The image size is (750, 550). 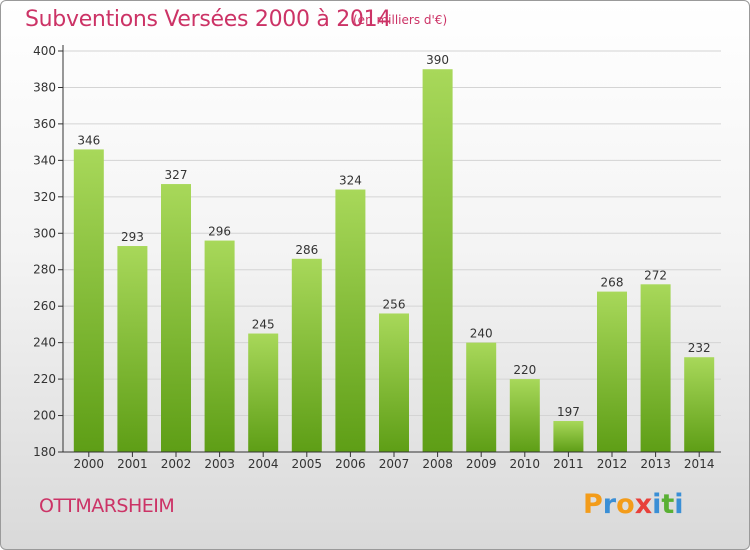 What do you see at coordinates (350, 464) in the screenshot?
I see `x-tick-label-2006: 2006` at bounding box center [350, 464].